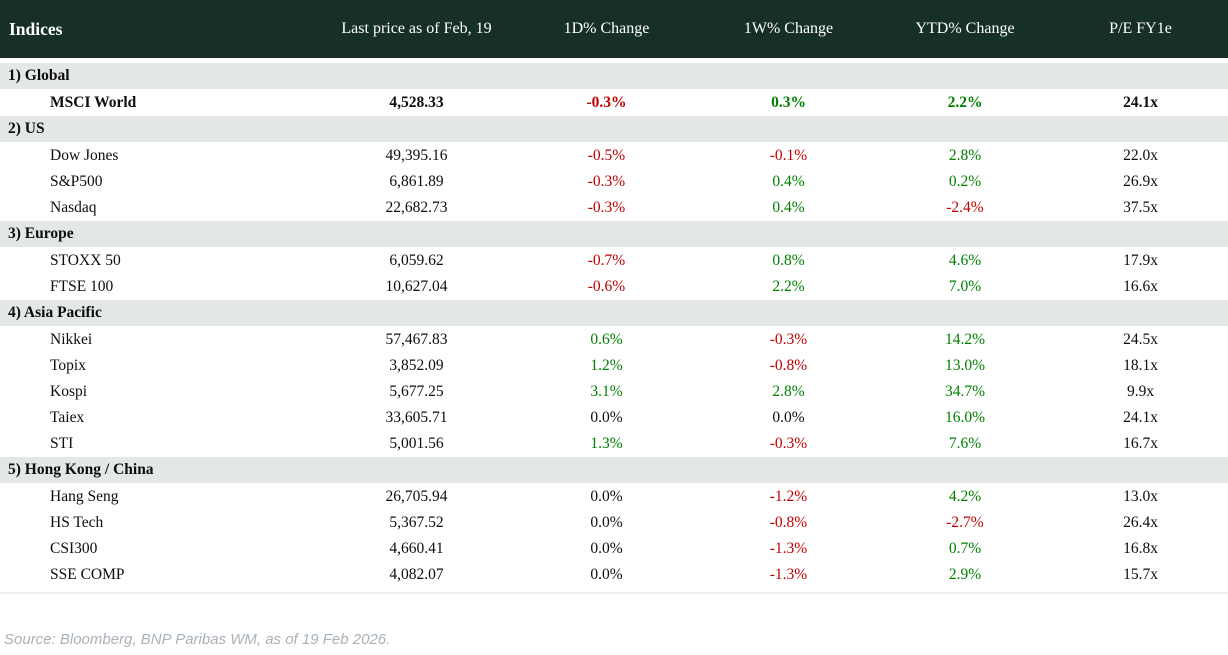 Image resolution: width=1228 pixels, height=655 pixels. What do you see at coordinates (788, 28) in the screenshot?
I see `column-header-1w-change: 1W% Change` at bounding box center [788, 28].